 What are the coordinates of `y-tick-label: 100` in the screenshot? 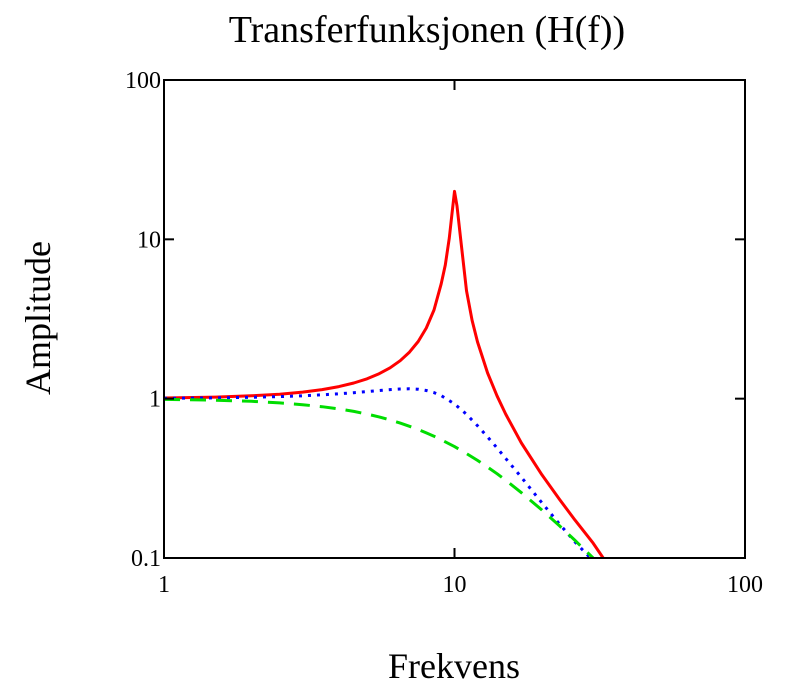 It's located at (143, 81).